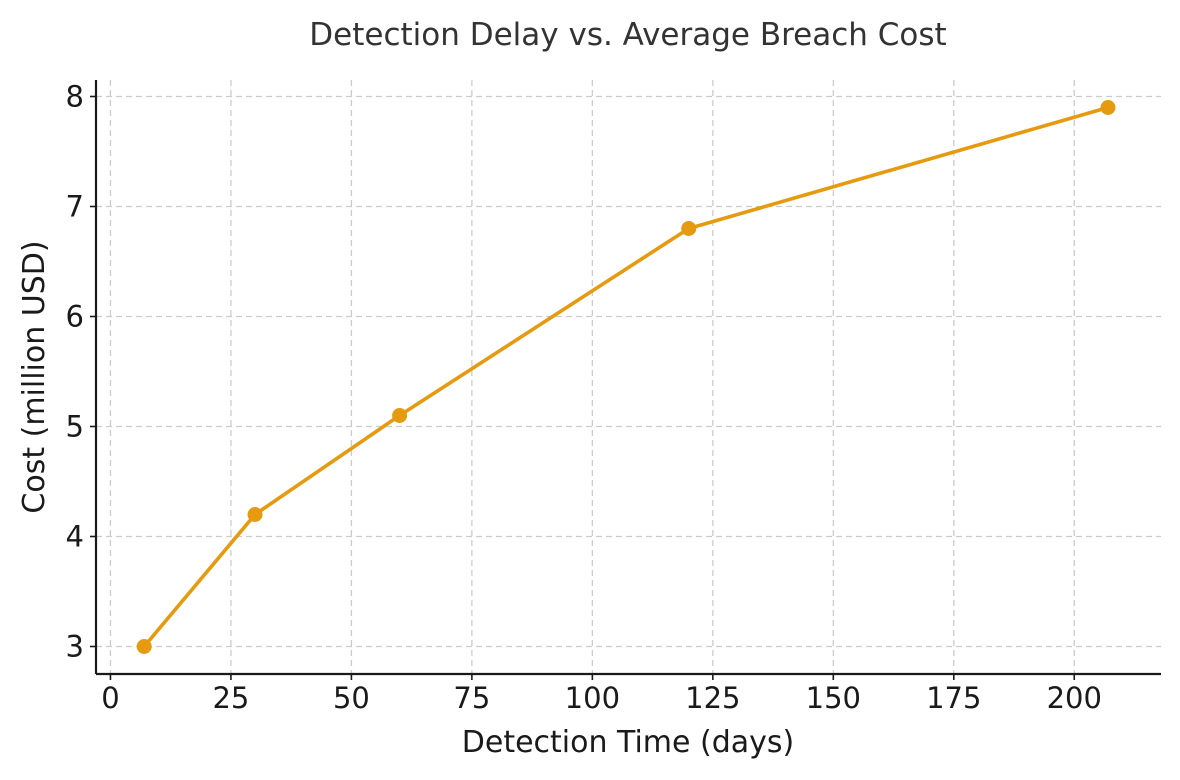  Describe the element at coordinates (627, 35) in the screenshot. I see `chart-title: Detection Delay vs. Average Breach Cost` at that location.